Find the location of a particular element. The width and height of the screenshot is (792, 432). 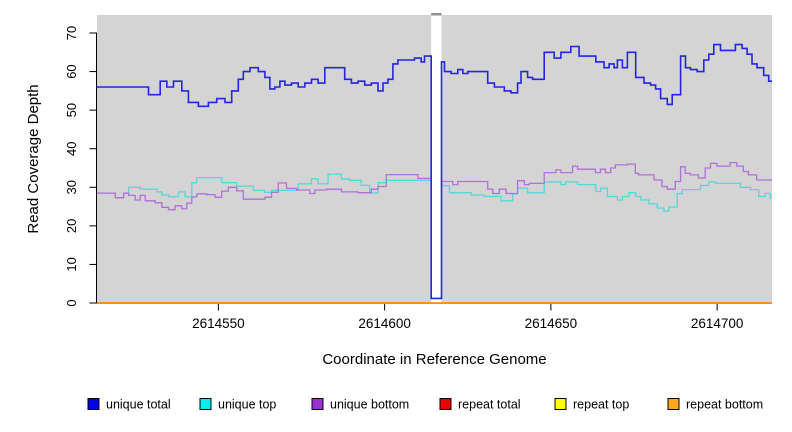

no-data-gap-band is located at coordinates (436, 159).